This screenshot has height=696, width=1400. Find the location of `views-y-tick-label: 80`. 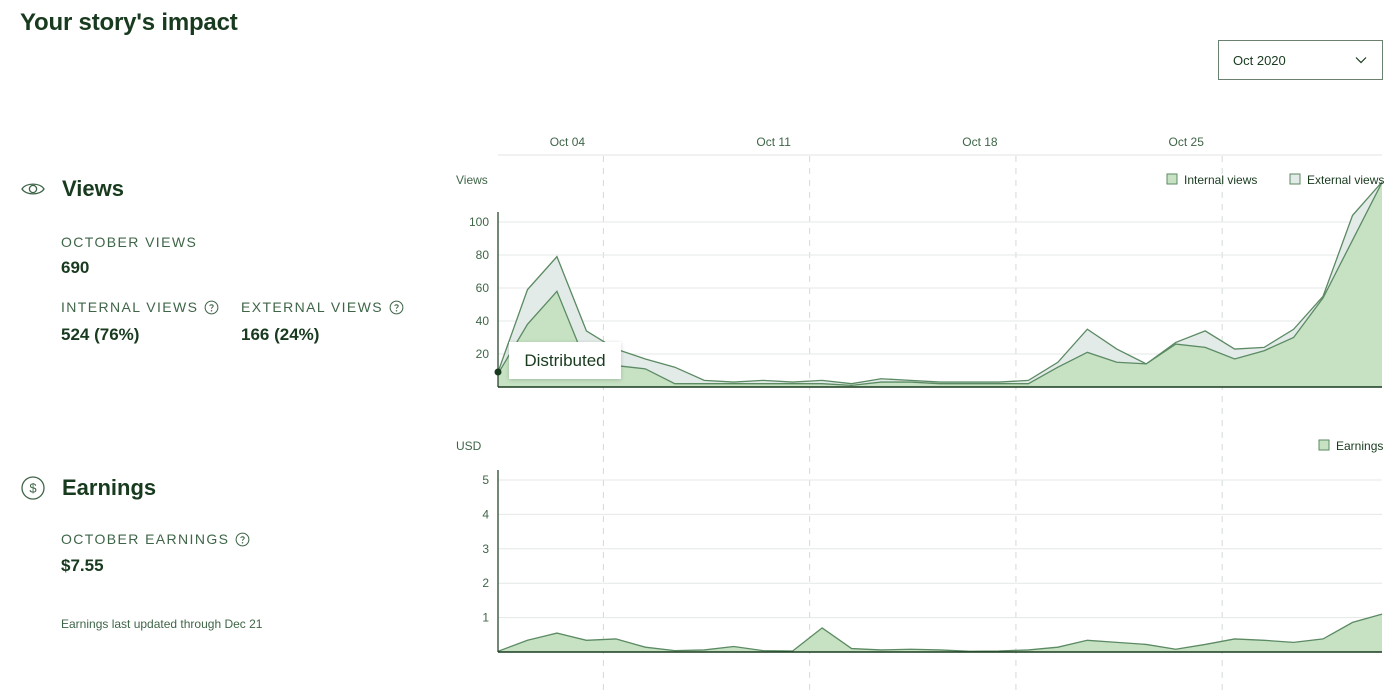

views-y-tick-label: 80 is located at coordinates (483, 255).